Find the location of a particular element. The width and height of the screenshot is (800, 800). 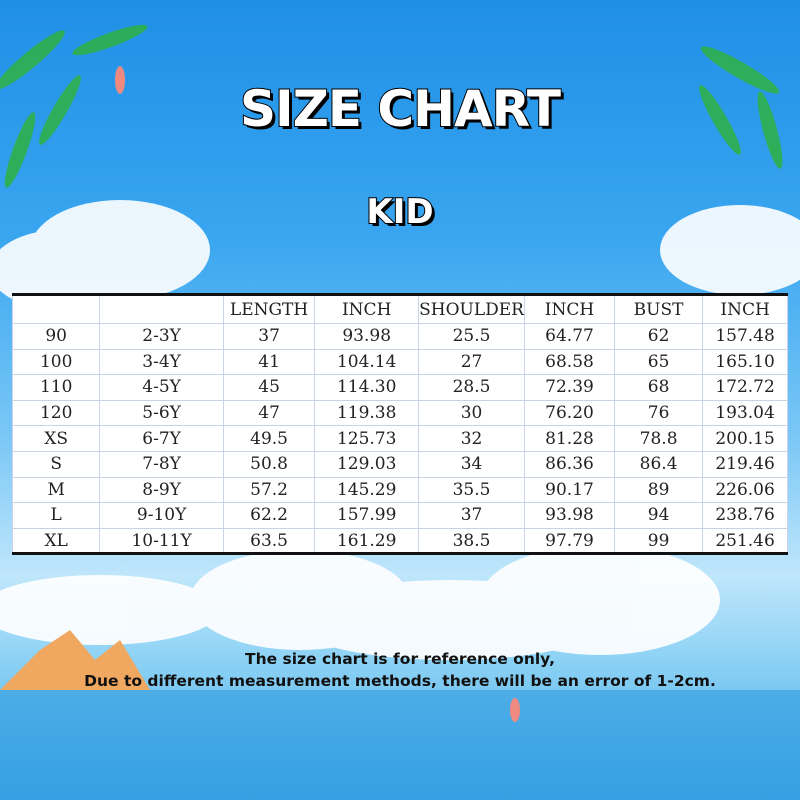

table-cell: 100 is located at coordinates (56, 362).